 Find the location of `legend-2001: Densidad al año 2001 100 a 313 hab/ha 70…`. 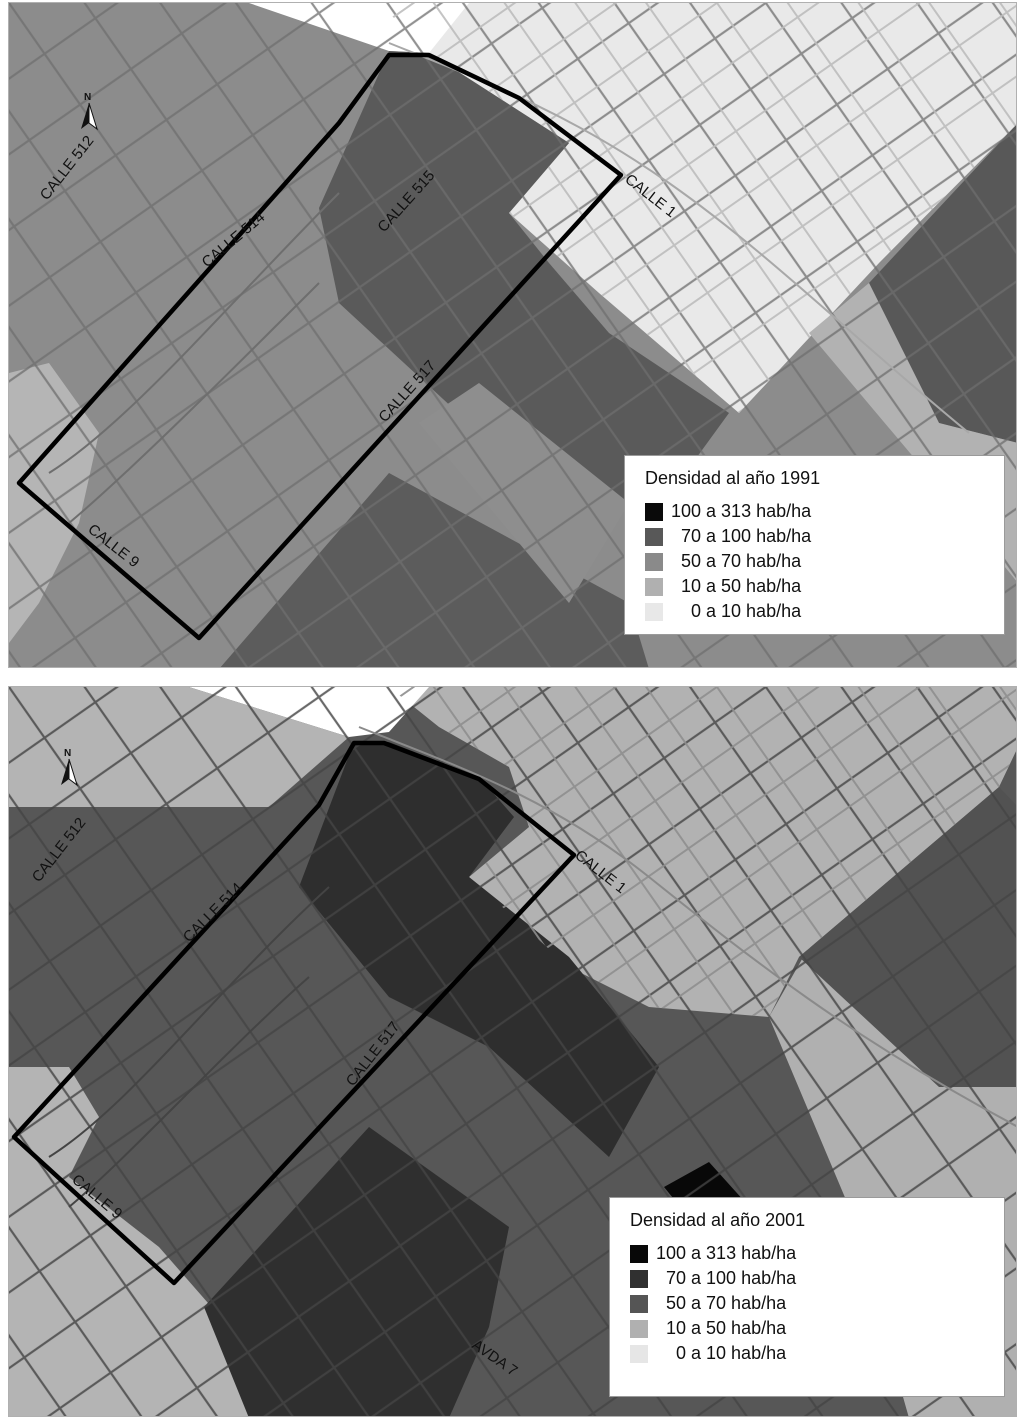

legend-2001: Densidad al año 2001 100 a 313 hab/ha 70… is located at coordinates (807, 1297).